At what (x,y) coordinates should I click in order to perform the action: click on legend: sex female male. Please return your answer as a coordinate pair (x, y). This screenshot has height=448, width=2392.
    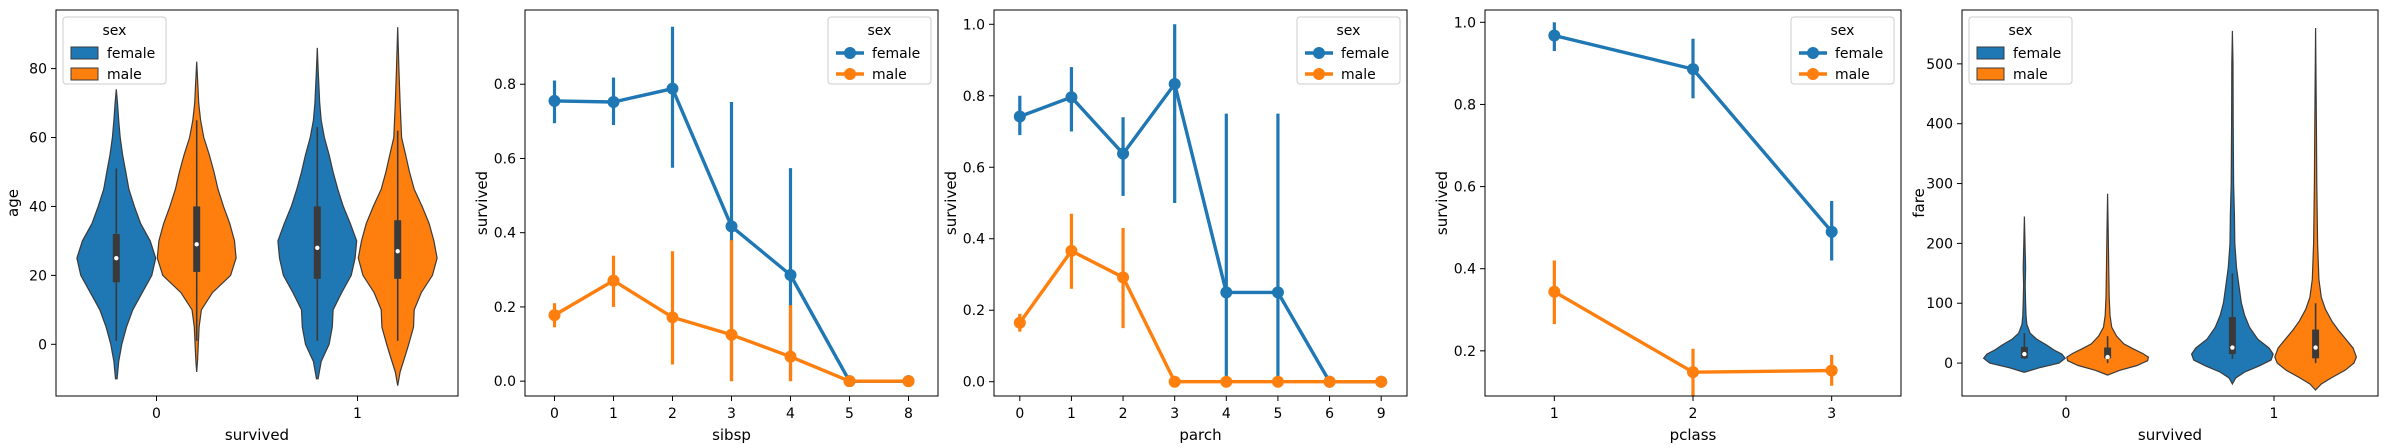
    Looking at the image, I should click on (114, 50).